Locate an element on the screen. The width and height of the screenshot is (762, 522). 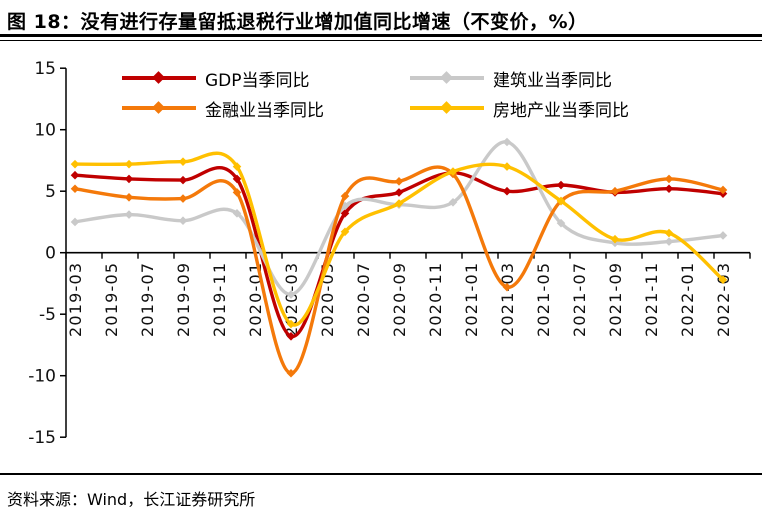
legend-item-real-estate: 房地产业当季同比 is located at coordinates (519, 109).